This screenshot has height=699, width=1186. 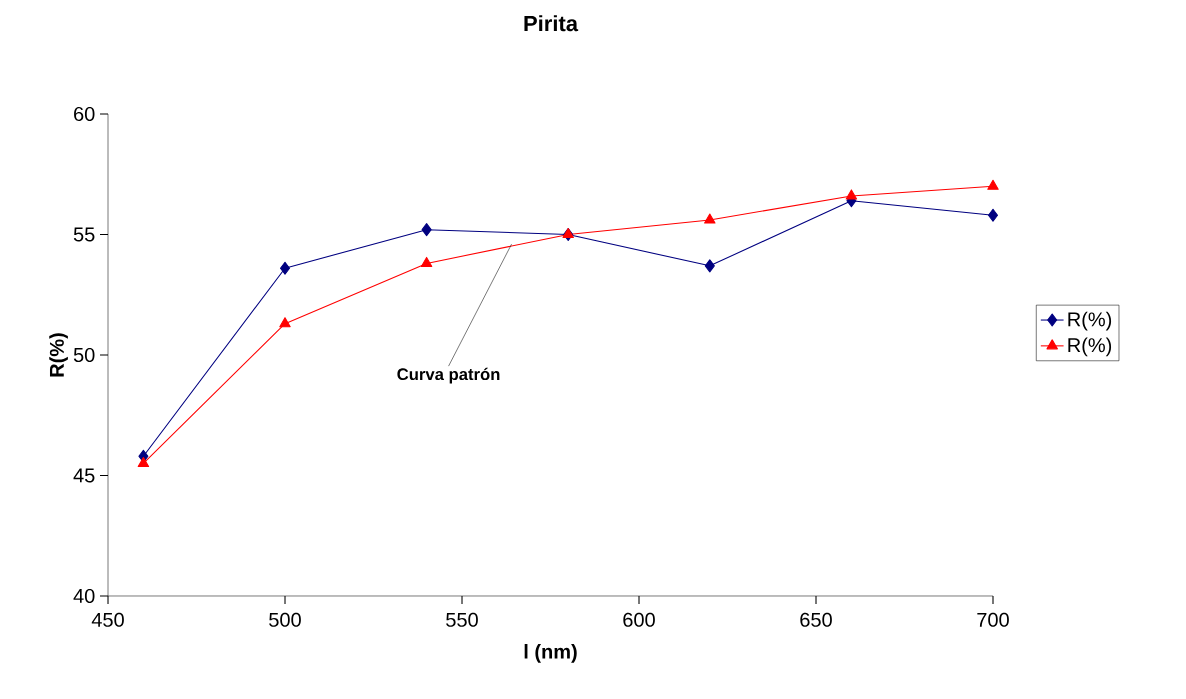 I want to click on x-tick-label: 700, so click(x=993, y=619).